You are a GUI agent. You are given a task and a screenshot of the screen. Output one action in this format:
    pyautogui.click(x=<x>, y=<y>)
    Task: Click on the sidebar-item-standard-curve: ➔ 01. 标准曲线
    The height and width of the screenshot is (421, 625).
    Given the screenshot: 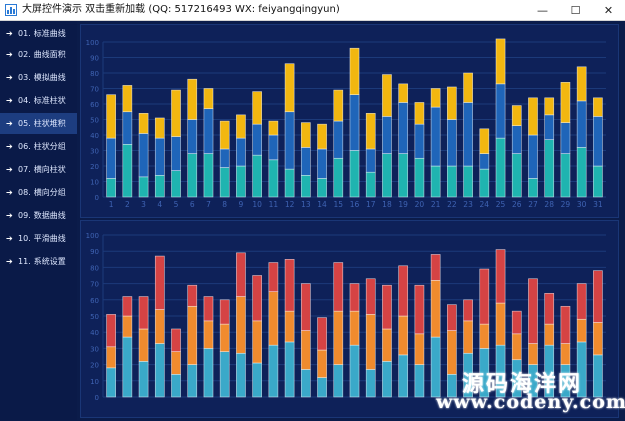 What is the action you would take?
    pyautogui.click(x=38, y=33)
    